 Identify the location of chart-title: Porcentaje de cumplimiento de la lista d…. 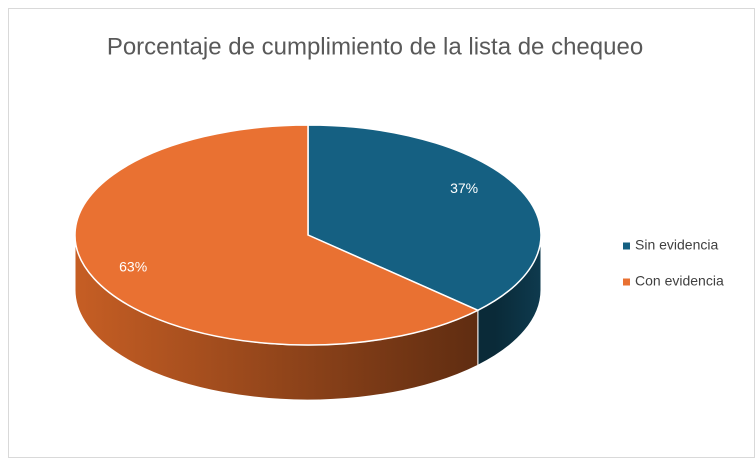
(375, 46).